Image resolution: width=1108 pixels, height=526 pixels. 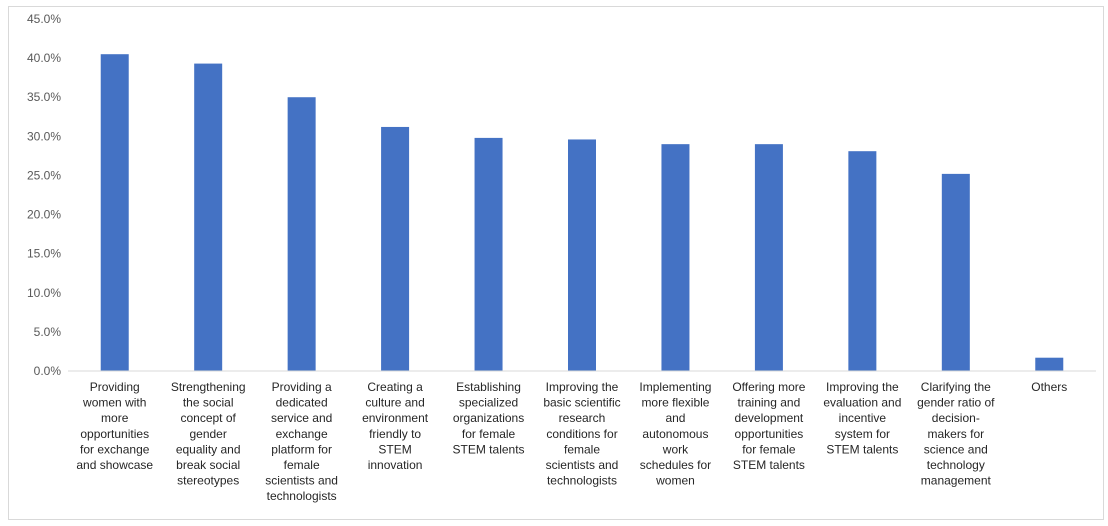 I want to click on x-category-label-line: equality and, so click(x=208, y=449).